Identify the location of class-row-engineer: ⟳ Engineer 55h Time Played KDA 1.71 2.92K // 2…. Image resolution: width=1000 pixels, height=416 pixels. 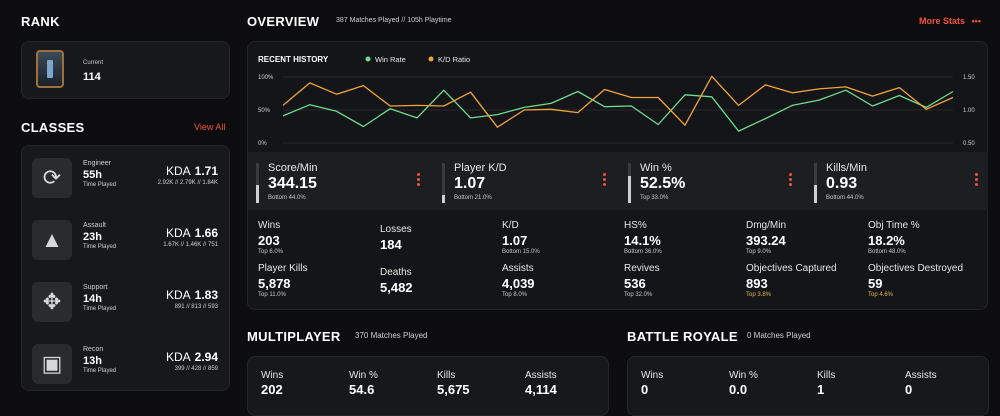
(126, 179).